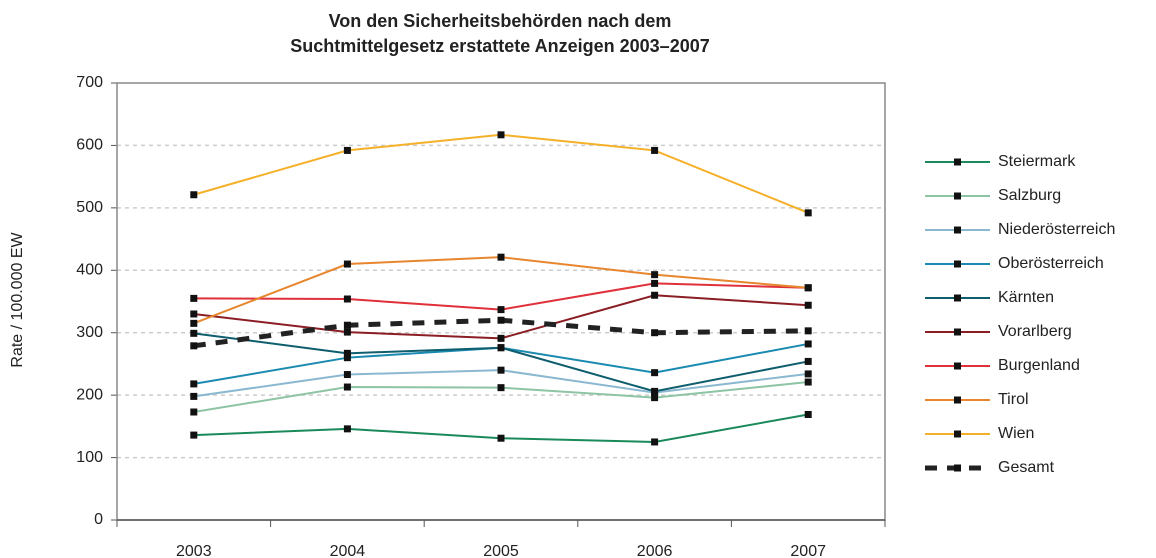 This screenshot has width=1156, height=558. What do you see at coordinates (194, 550) in the screenshot?
I see `x-tick-label: 2003` at bounding box center [194, 550].